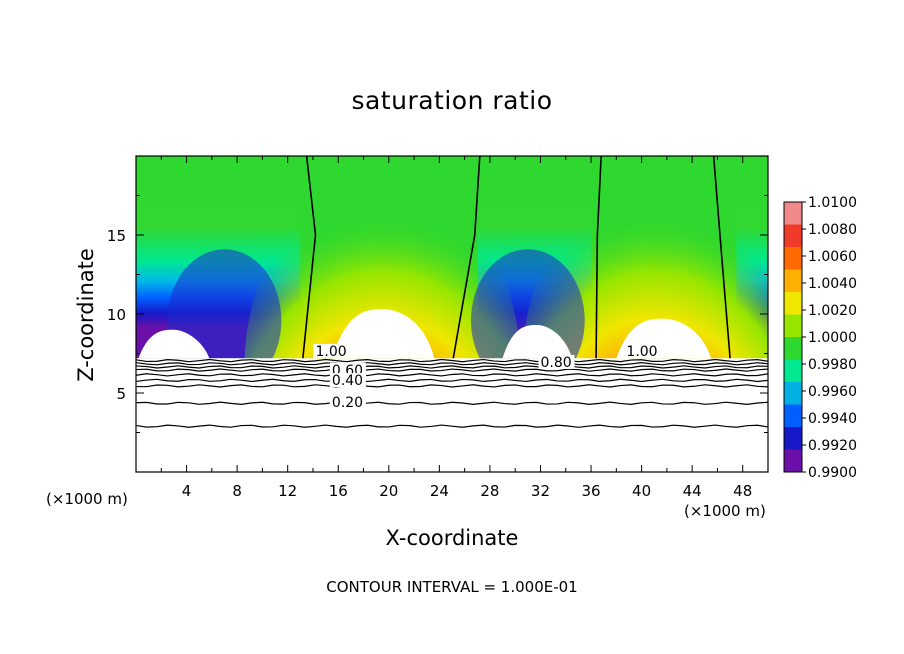  Describe the element at coordinates (86, 315) in the screenshot. I see `y-axis-label: Z-coordinate` at that location.